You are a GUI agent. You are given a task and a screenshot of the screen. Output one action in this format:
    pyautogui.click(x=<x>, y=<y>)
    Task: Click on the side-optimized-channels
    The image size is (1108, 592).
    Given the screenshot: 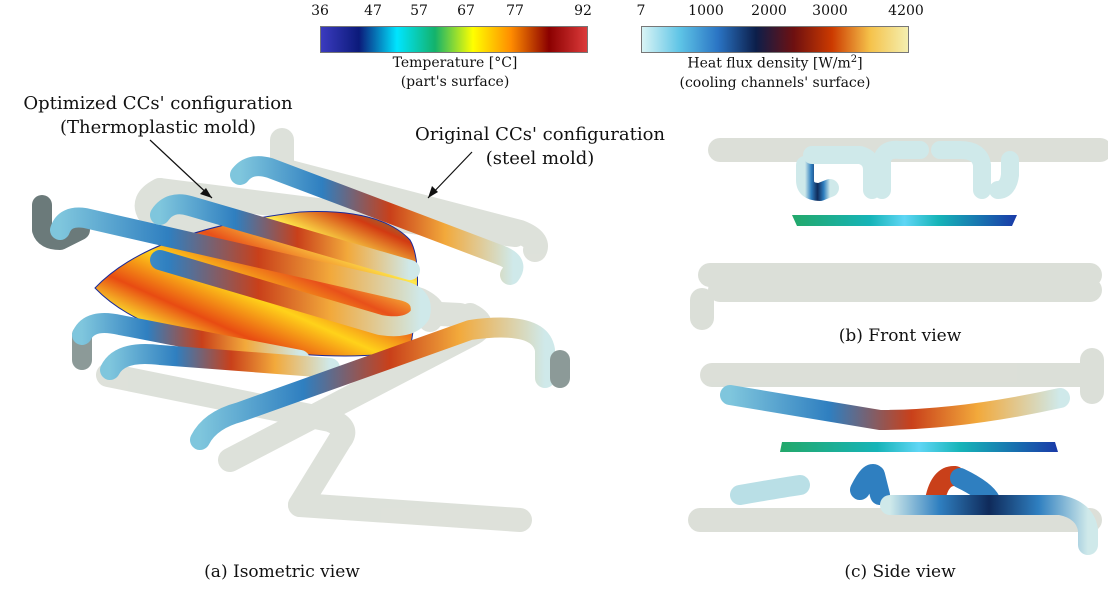 What is the action you would take?
    pyautogui.click(x=909, y=470)
    